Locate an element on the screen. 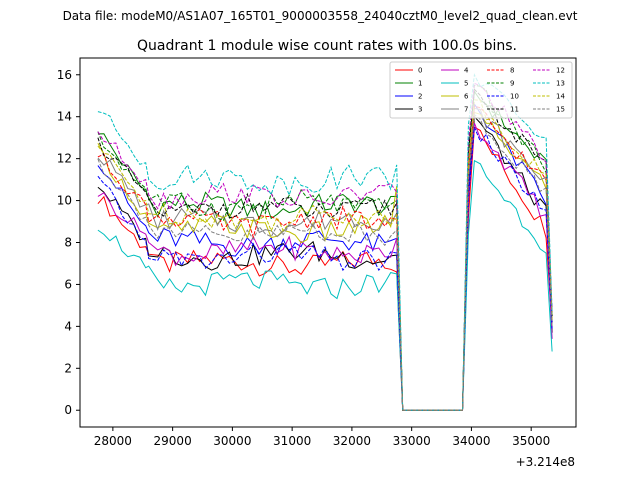 This screenshot has height=480, width=640. legend-label-8: 8 is located at coordinates (512, 71).